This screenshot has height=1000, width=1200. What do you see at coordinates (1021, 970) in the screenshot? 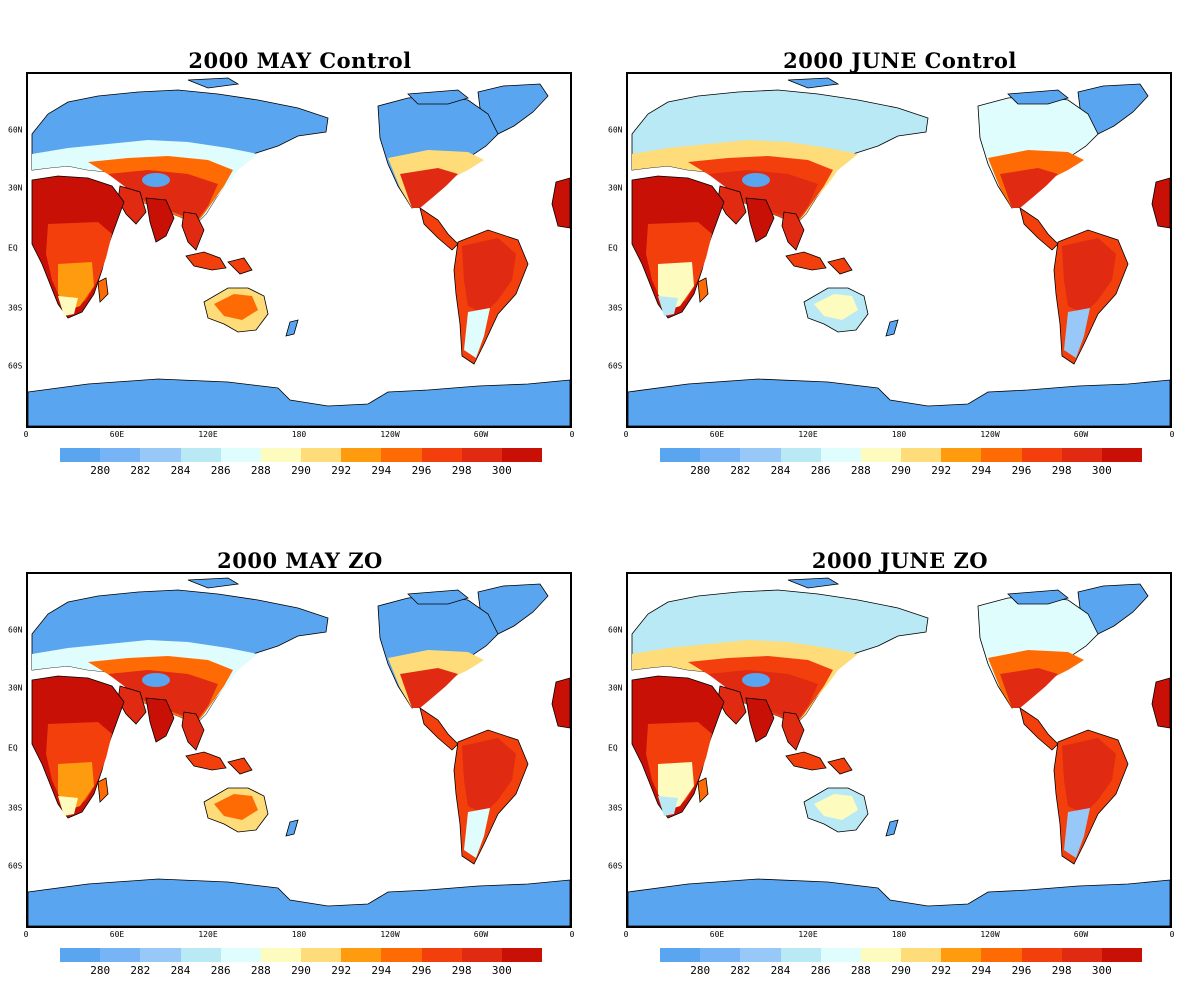
I see `colorbar-label: 296` at bounding box center [1021, 970].